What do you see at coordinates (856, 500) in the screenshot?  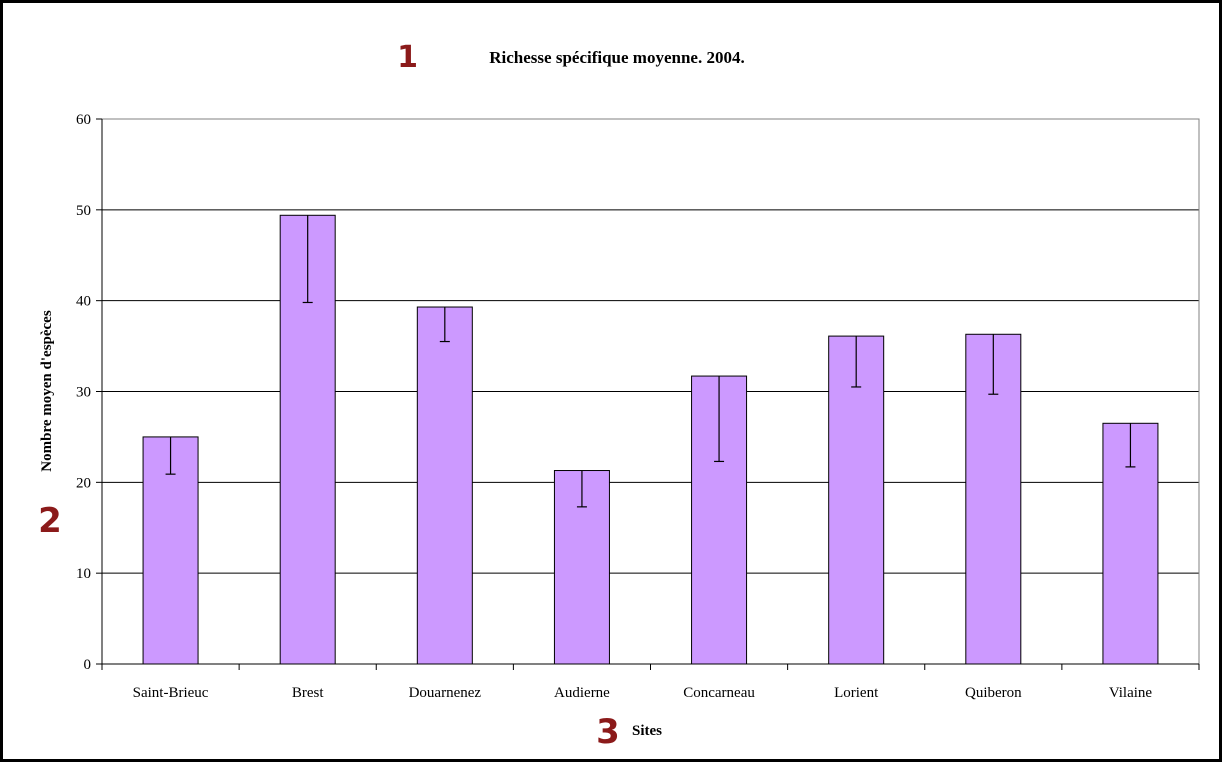 I see `bar-lorient` at bounding box center [856, 500].